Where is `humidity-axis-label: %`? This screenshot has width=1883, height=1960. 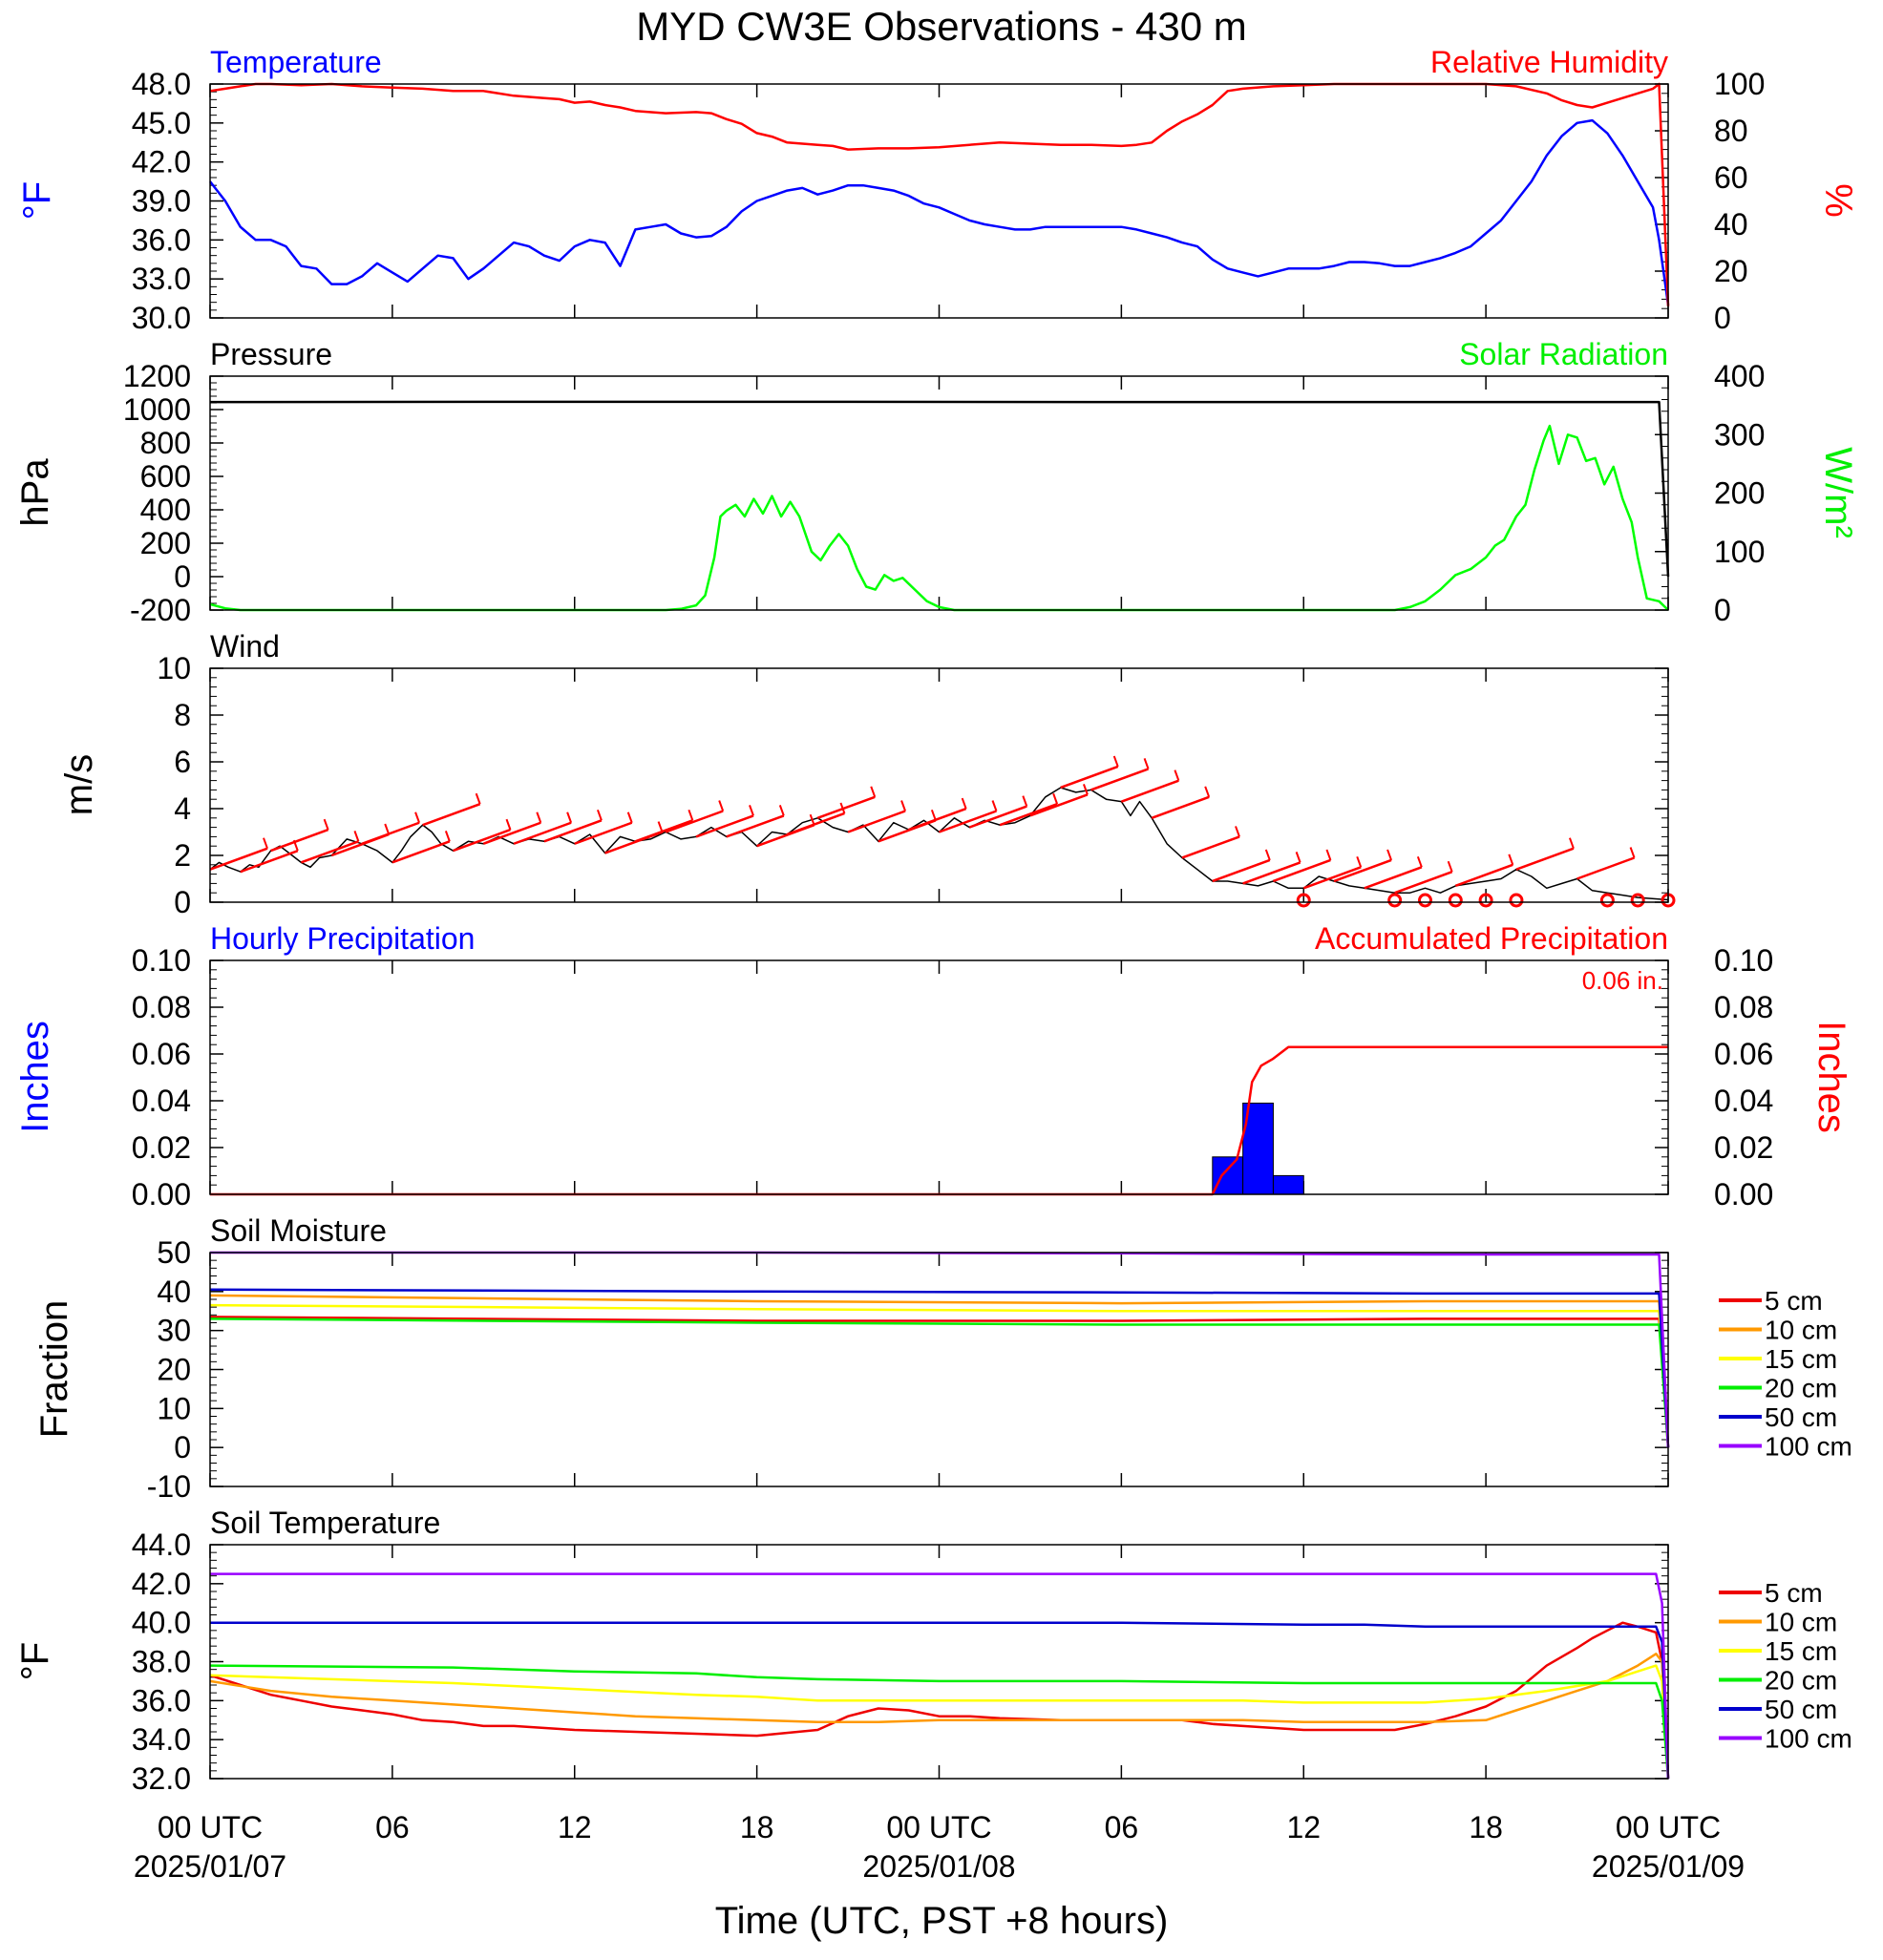
humidity-axis-label: % is located at coordinates (1838, 200).